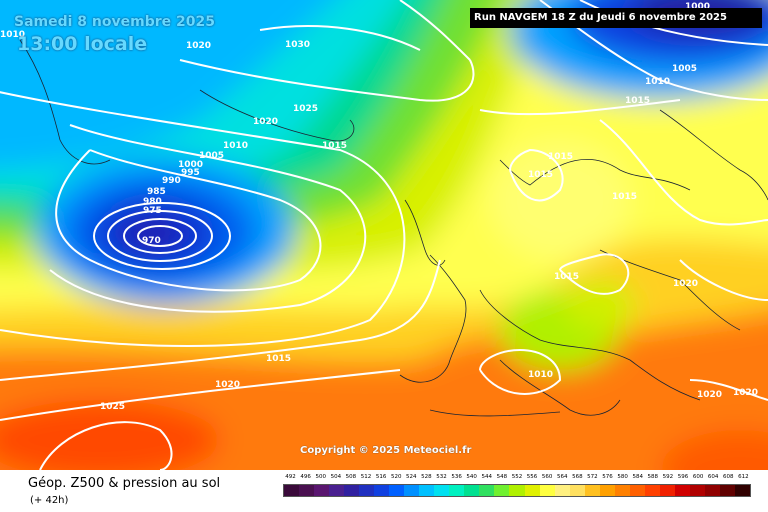  I want to click on legend-value: 552, so click(517, 477).